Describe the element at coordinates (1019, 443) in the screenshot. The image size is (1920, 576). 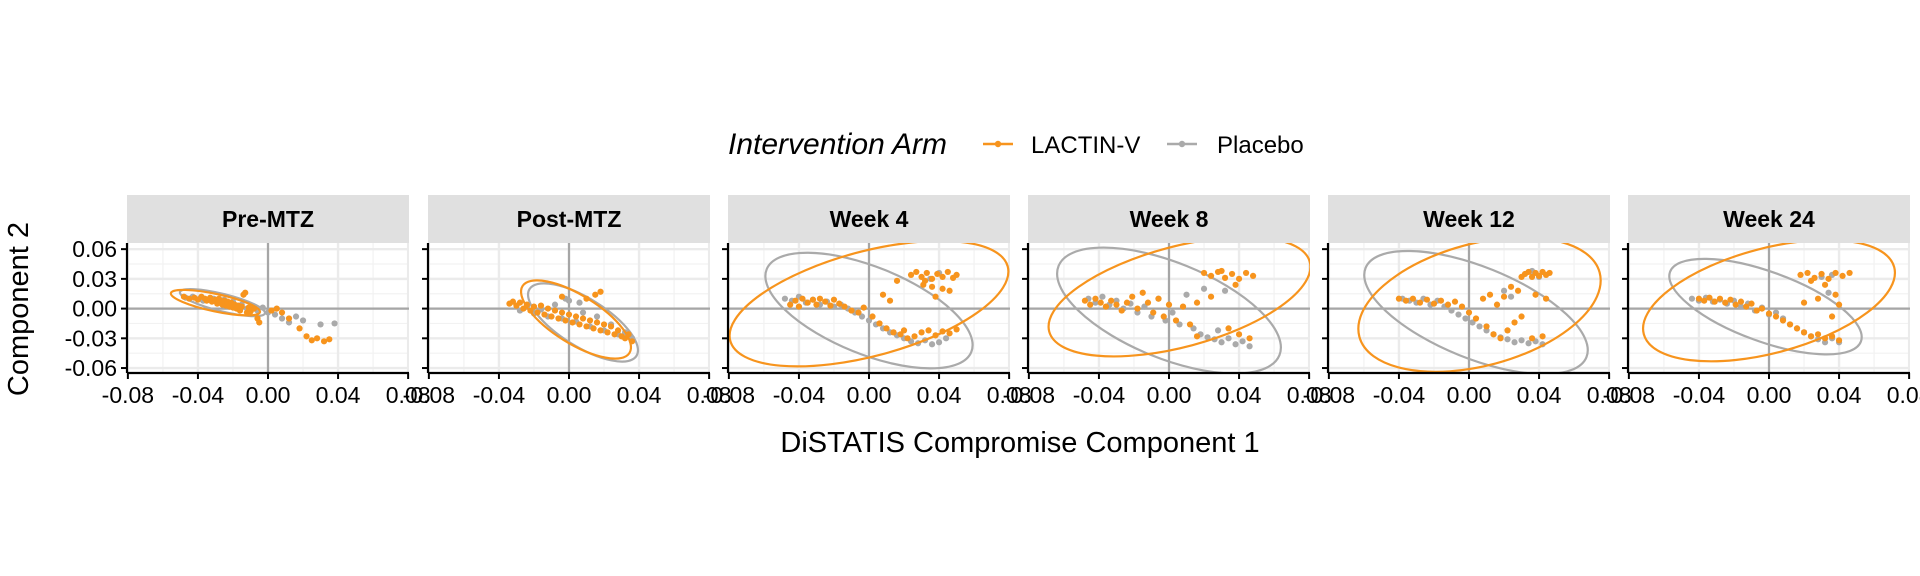
I see `x-axis-title: DiSTATIS Compromise Component 1` at that location.